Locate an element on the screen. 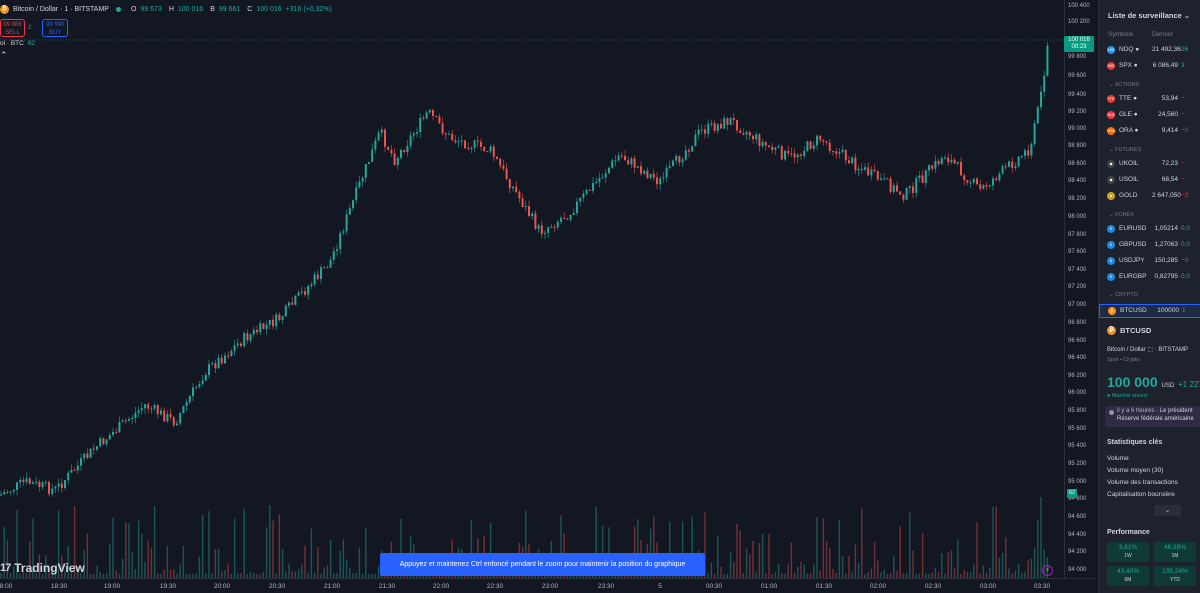  perf-1w: 3,61% 1W is located at coordinates (1128, 552).